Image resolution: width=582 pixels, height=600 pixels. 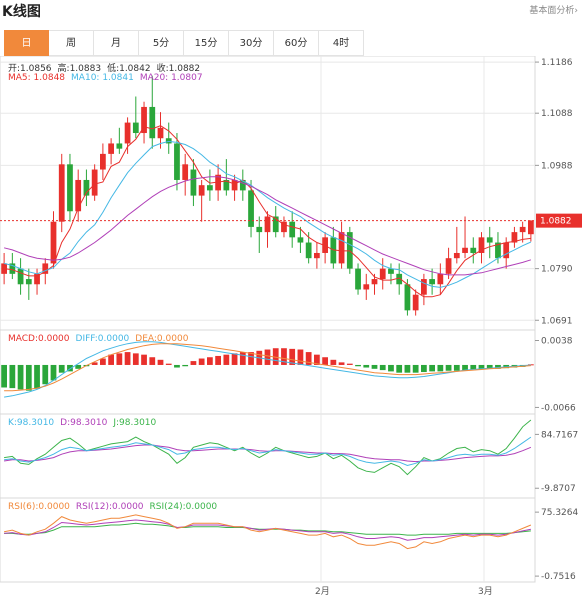 What do you see at coordinates (558, 577) in the screenshot?
I see `rsi-tick-label: -0.7516` at bounding box center [558, 577].